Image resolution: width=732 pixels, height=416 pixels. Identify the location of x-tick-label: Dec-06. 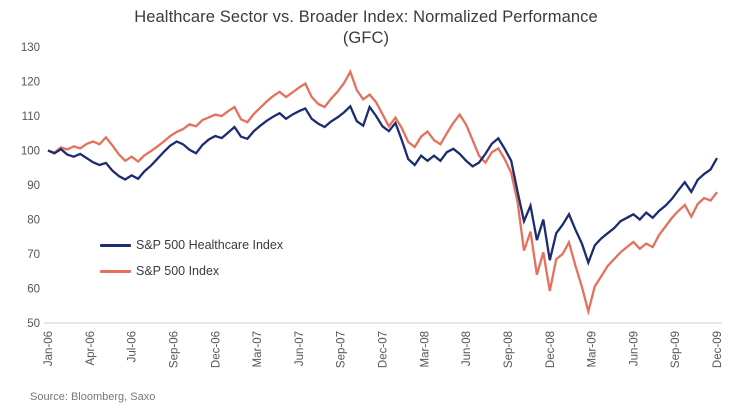
(216, 349).